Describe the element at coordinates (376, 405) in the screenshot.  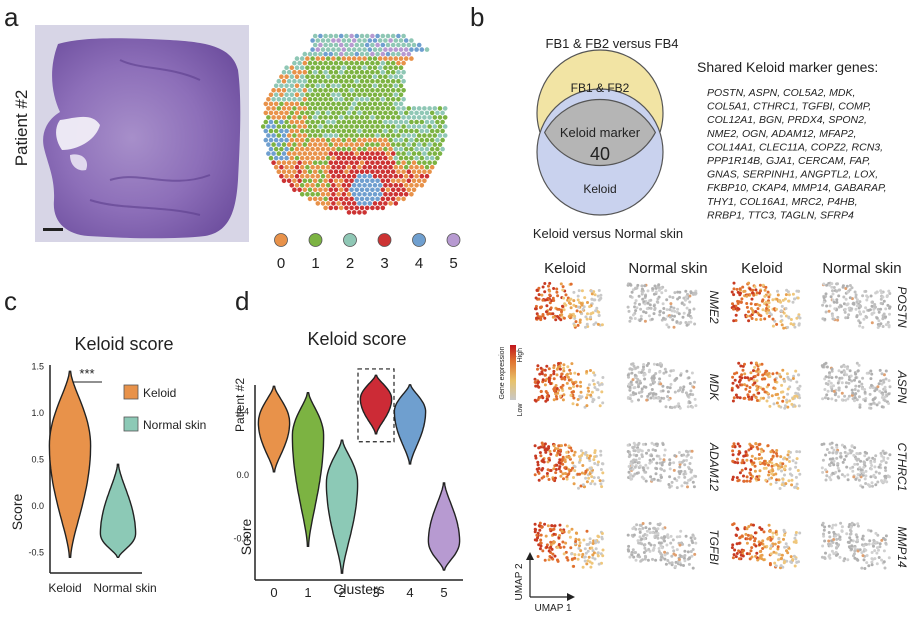
I see `chart-d-highlight-box` at that location.